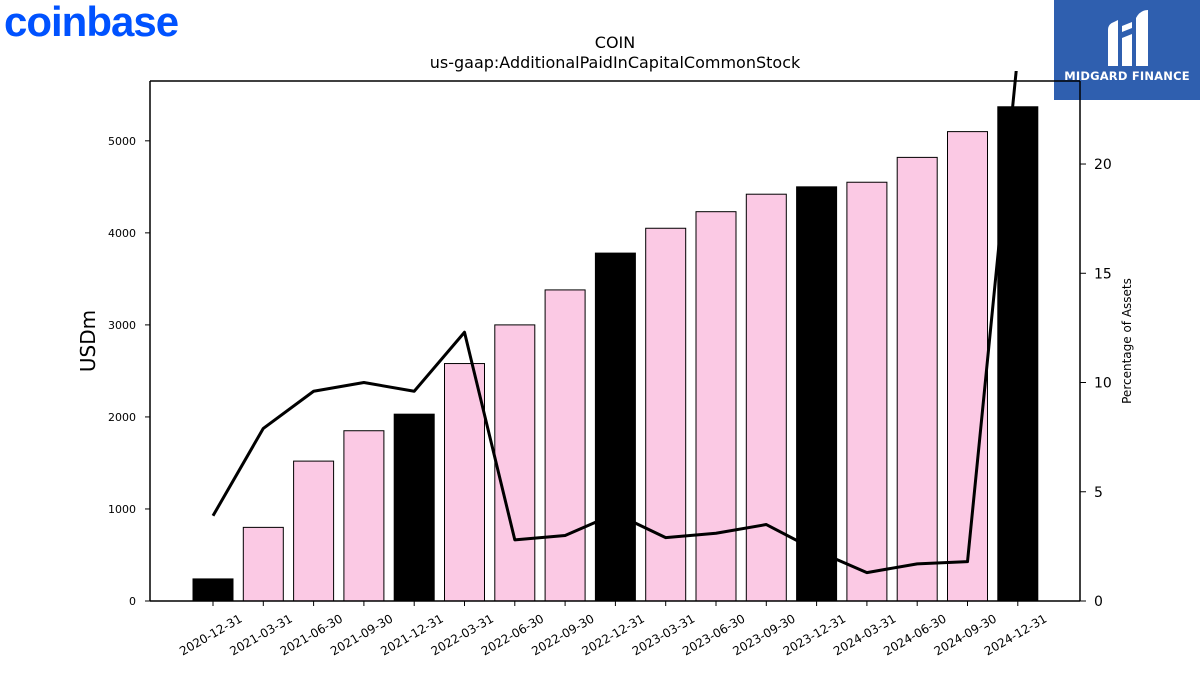 Image resolution: width=1200 pixels, height=675 pixels. What do you see at coordinates (1127, 341) in the screenshot?
I see `y2-axis-label: Percentage of Assets` at bounding box center [1127, 341].